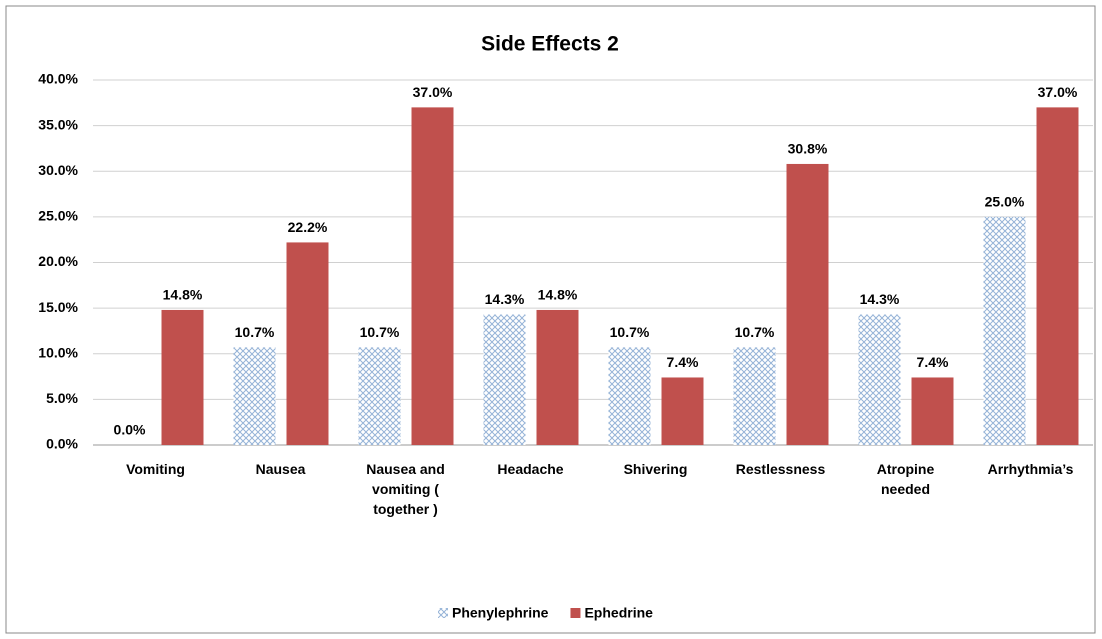 This screenshot has height=639, width=1102. I want to click on y-tick-label: 30.0%, so click(58, 170).